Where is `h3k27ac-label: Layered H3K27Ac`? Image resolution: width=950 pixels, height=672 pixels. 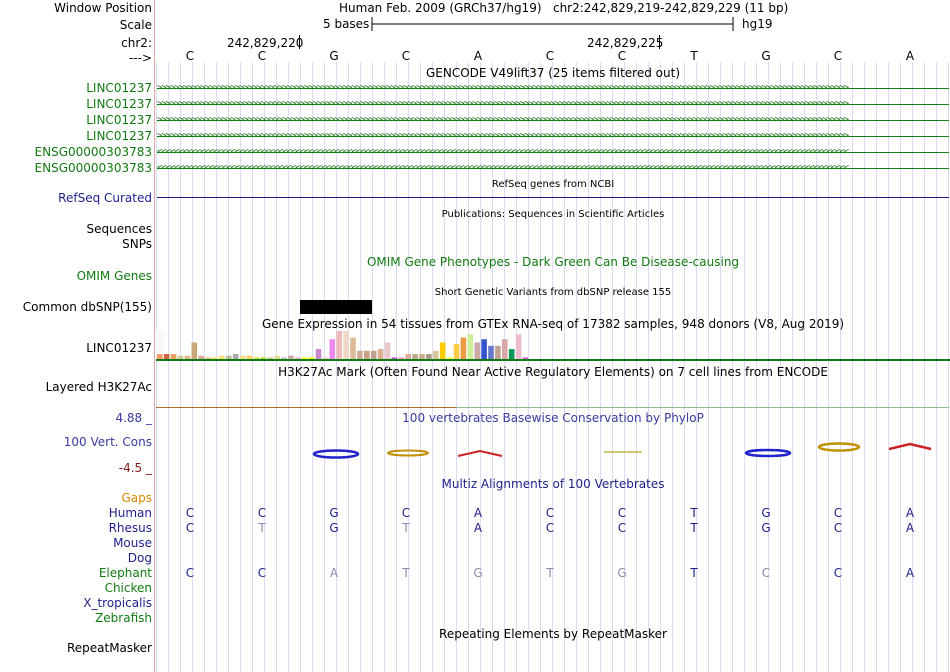
h3k27ac-label: Layered H3K27Ac is located at coordinates (98, 387).